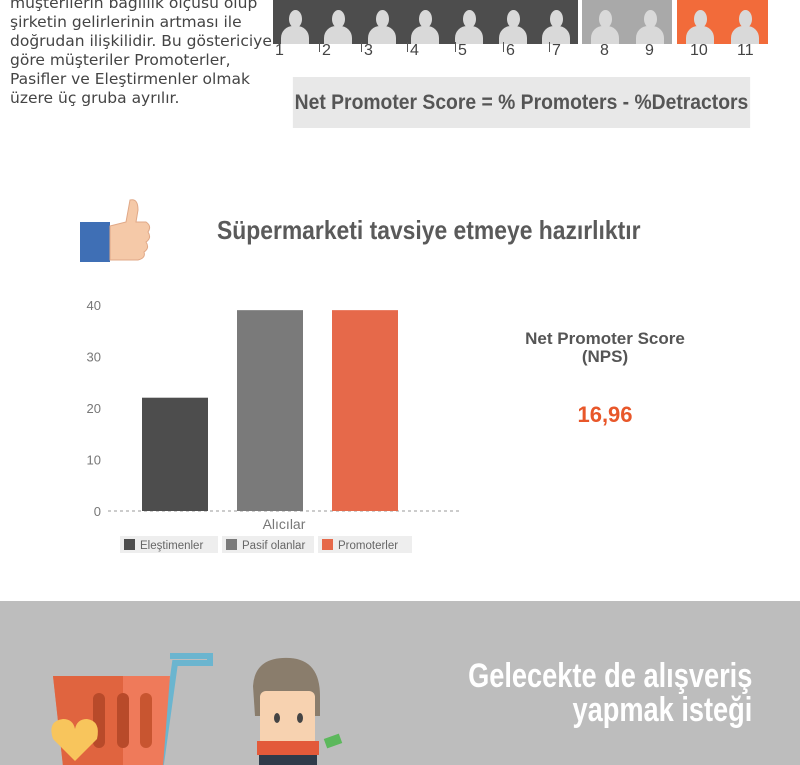 This screenshot has width=800, height=765. Describe the element at coordinates (270, 410) in the screenshot. I see `bar-pasif-olanlar` at that location.